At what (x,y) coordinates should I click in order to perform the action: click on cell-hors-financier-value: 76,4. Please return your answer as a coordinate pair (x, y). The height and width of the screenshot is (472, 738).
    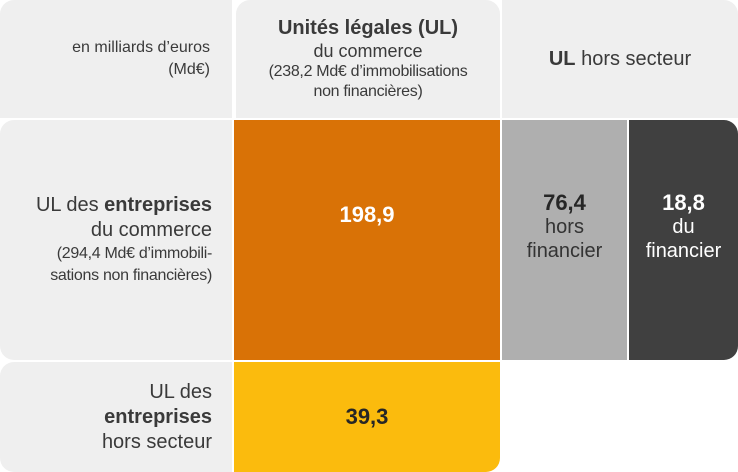
    Looking at the image, I should click on (564, 202).